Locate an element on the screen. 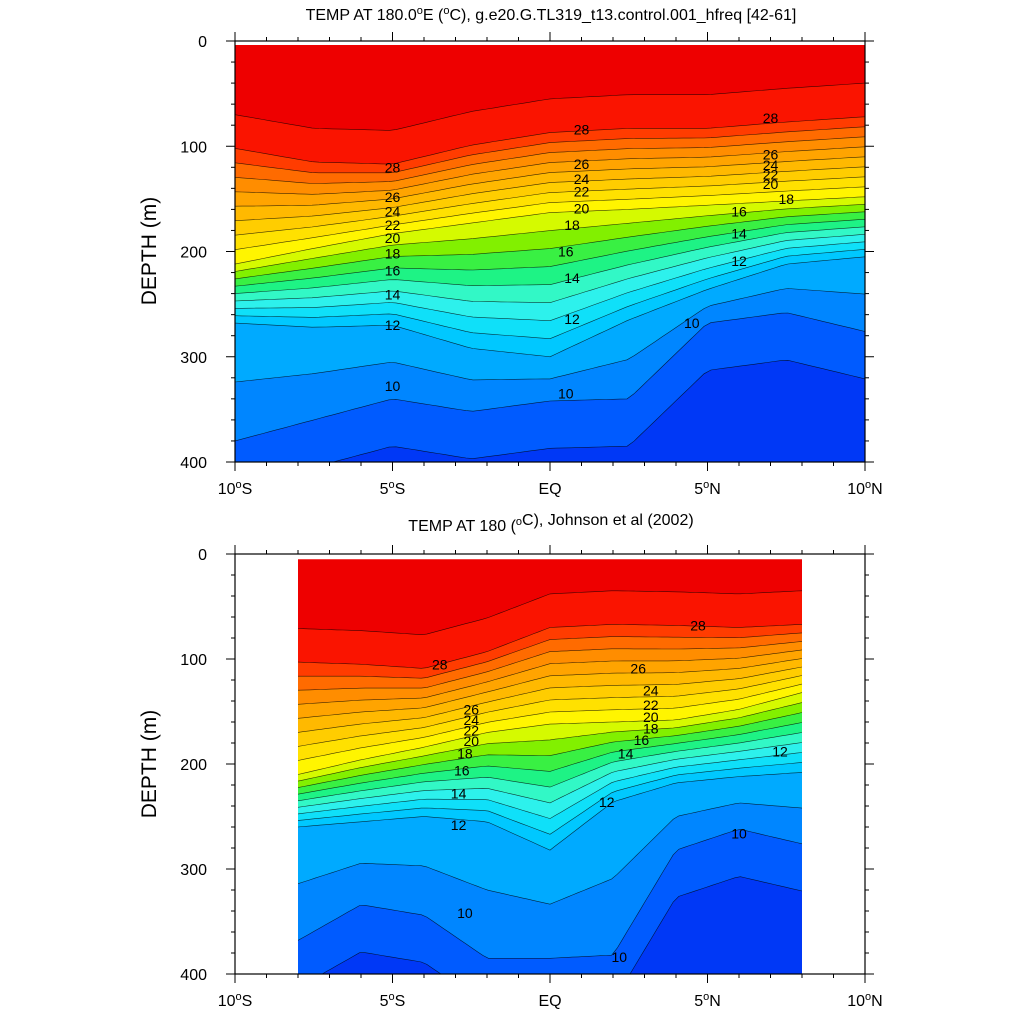 The width and height of the screenshot is (1024, 1024). title-bottom-post: C), Johnson et al (2002) is located at coordinates (608, 520).